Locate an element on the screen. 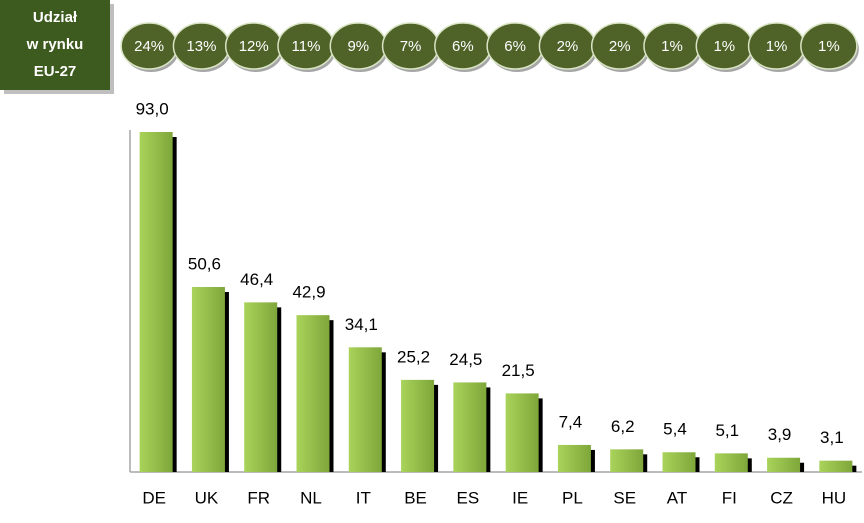 This screenshot has width=864, height=523. x-tick-label: HU is located at coordinates (834, 497).